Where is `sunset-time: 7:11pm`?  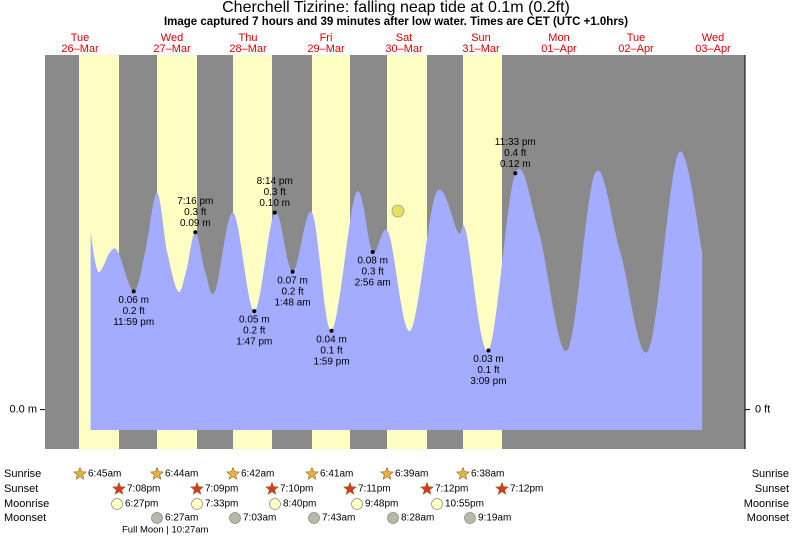 sunset-time: 7:11pm is located at coordinates (374, 489).